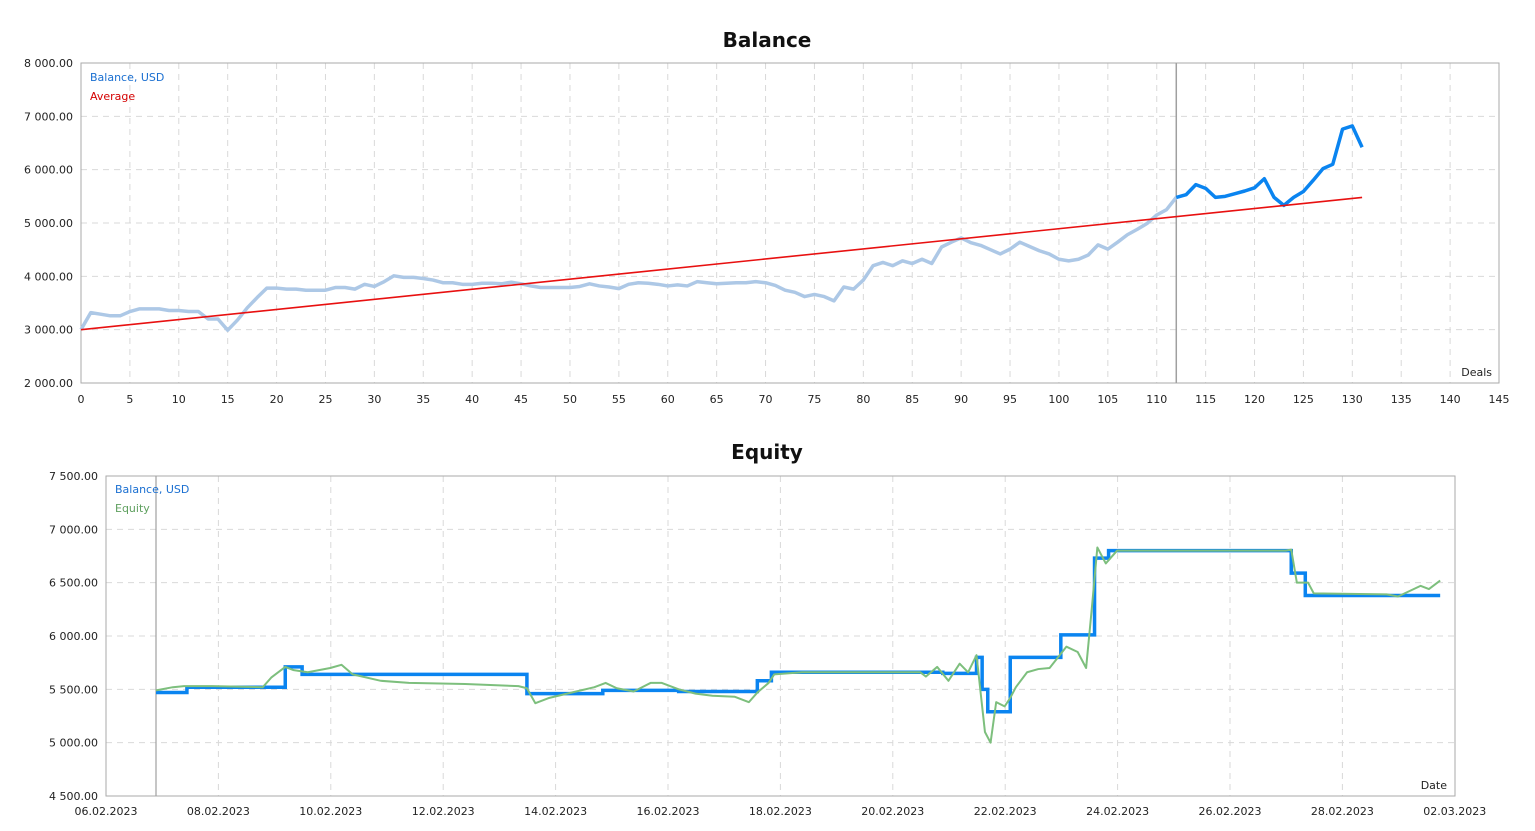 This screenshot has width=1535, height=831. I want to click on x-tick-label: 26.02.2023, so click(1230, 811).